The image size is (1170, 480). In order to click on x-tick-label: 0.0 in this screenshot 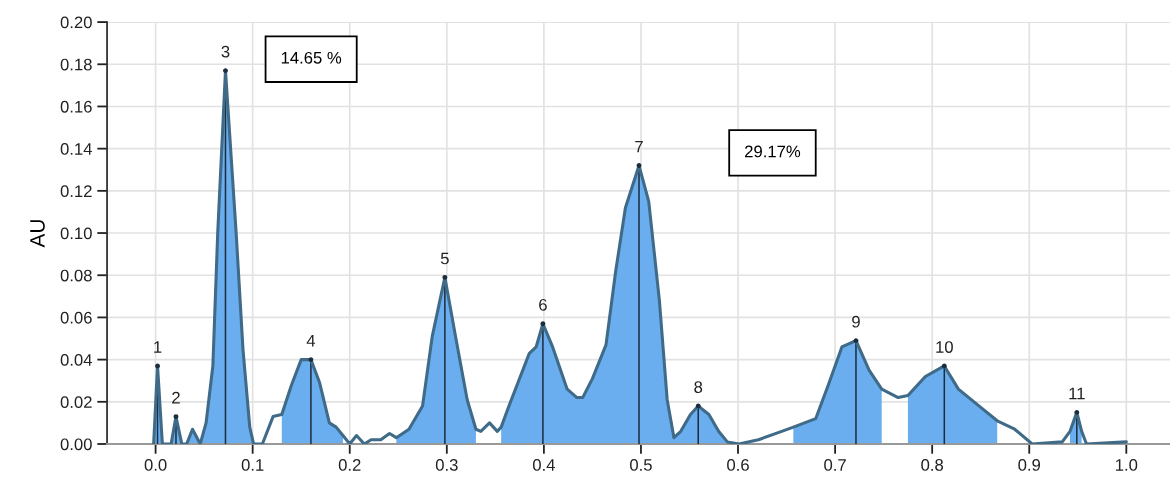, I will do `click(155, 465)`.